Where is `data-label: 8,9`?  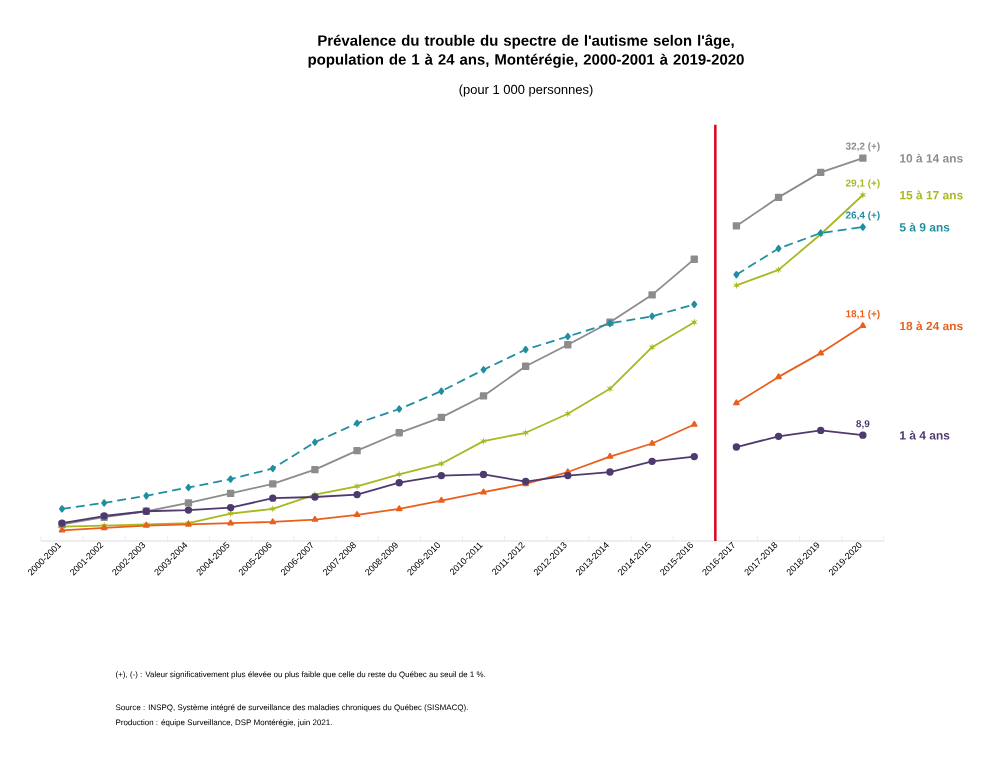
data-label: 8,9 is located at coordinates (863, 424).